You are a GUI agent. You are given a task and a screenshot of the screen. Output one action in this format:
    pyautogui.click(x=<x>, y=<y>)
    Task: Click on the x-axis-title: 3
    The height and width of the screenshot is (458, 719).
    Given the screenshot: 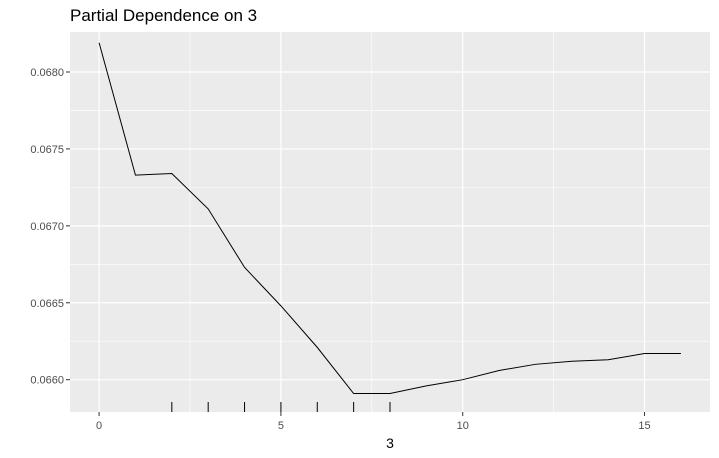 What is the action you would take?
    pyautogui.click(x=390, y=443)
    